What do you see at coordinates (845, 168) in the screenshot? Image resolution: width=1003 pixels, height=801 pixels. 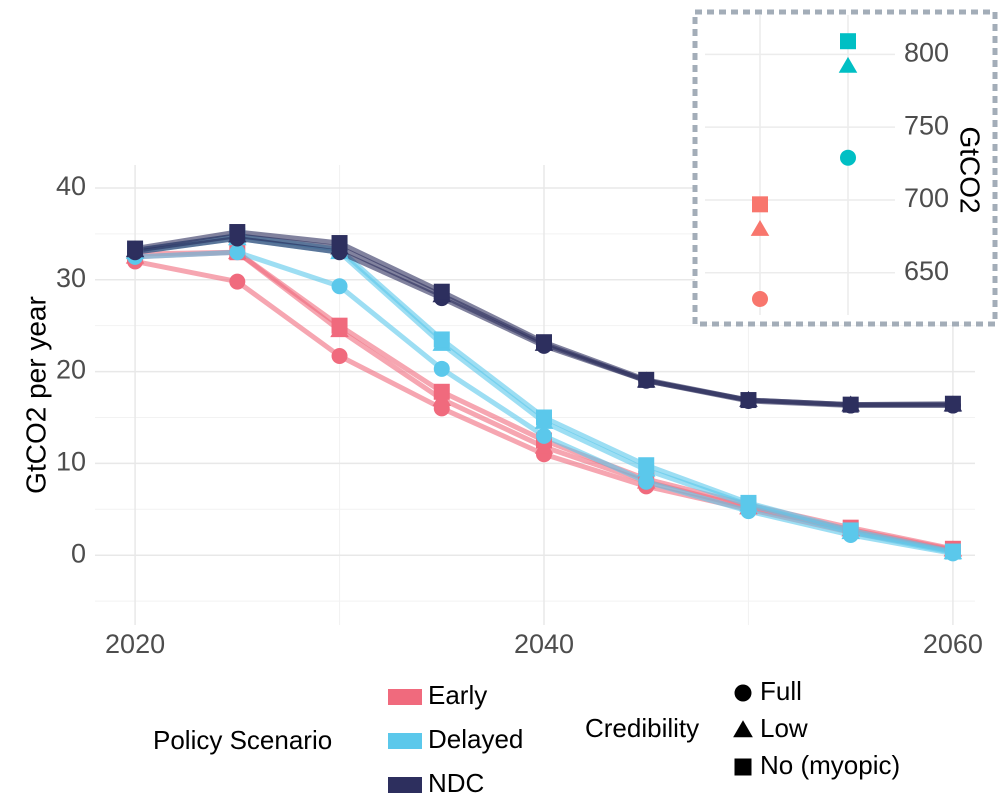 I see `inset-frame` at bounding box center [845, 168].